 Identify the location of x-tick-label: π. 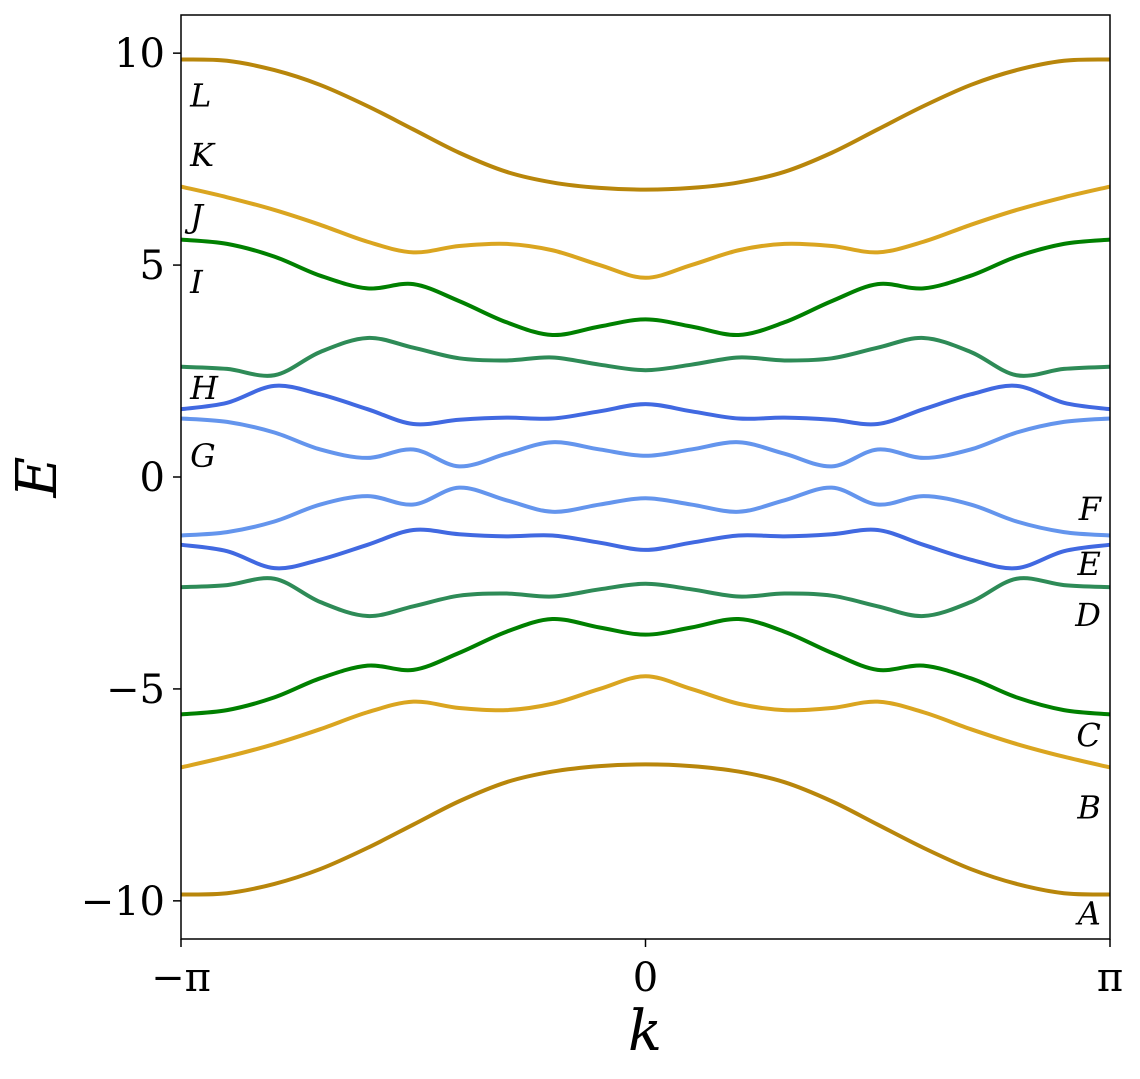
(1110, 978).